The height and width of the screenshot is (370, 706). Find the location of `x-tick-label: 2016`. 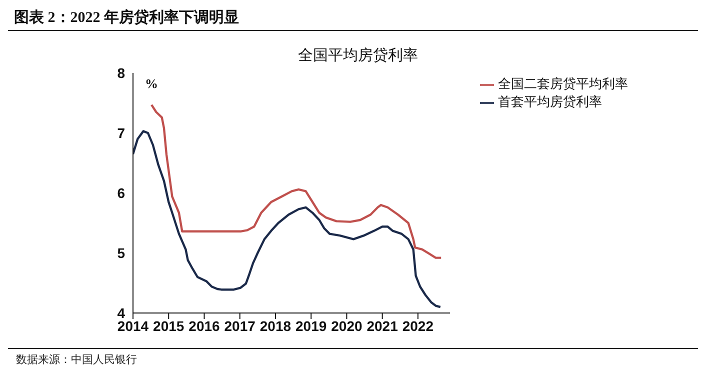

x-tick-label: 2016 is located at coordinates (204, 326).